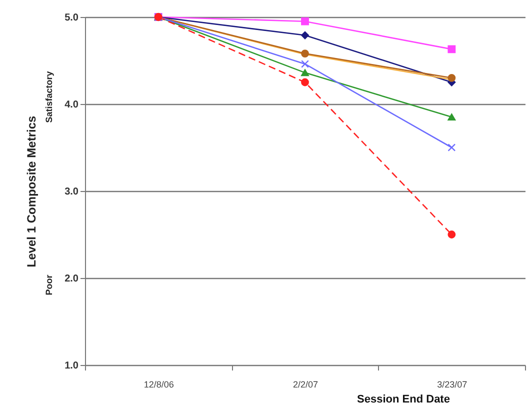  I want to click on y-tick-label: 5.0, so click(71, 18).